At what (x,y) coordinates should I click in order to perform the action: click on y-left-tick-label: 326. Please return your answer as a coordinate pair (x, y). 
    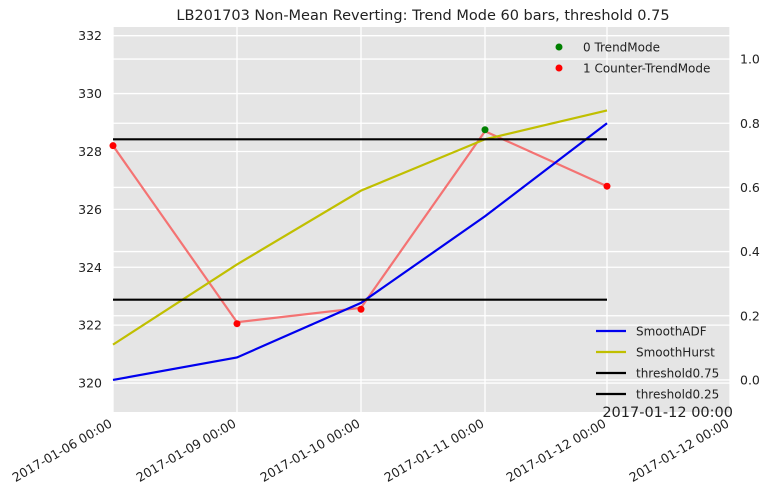
    Looking at the image, I should click on (90, 209).